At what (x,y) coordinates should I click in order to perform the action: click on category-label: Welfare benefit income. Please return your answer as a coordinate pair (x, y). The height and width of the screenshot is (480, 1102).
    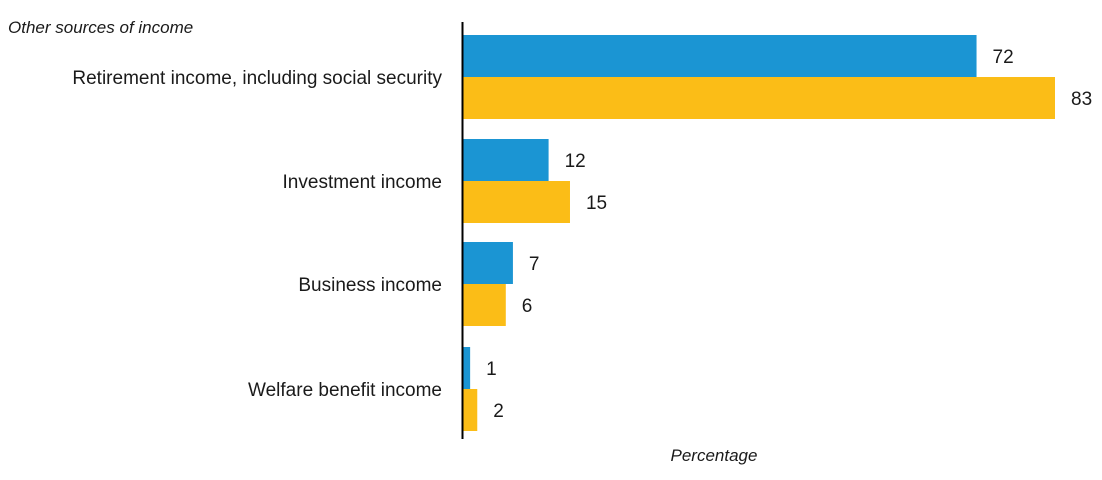
    Looking at the image, I should click on (345, 390).